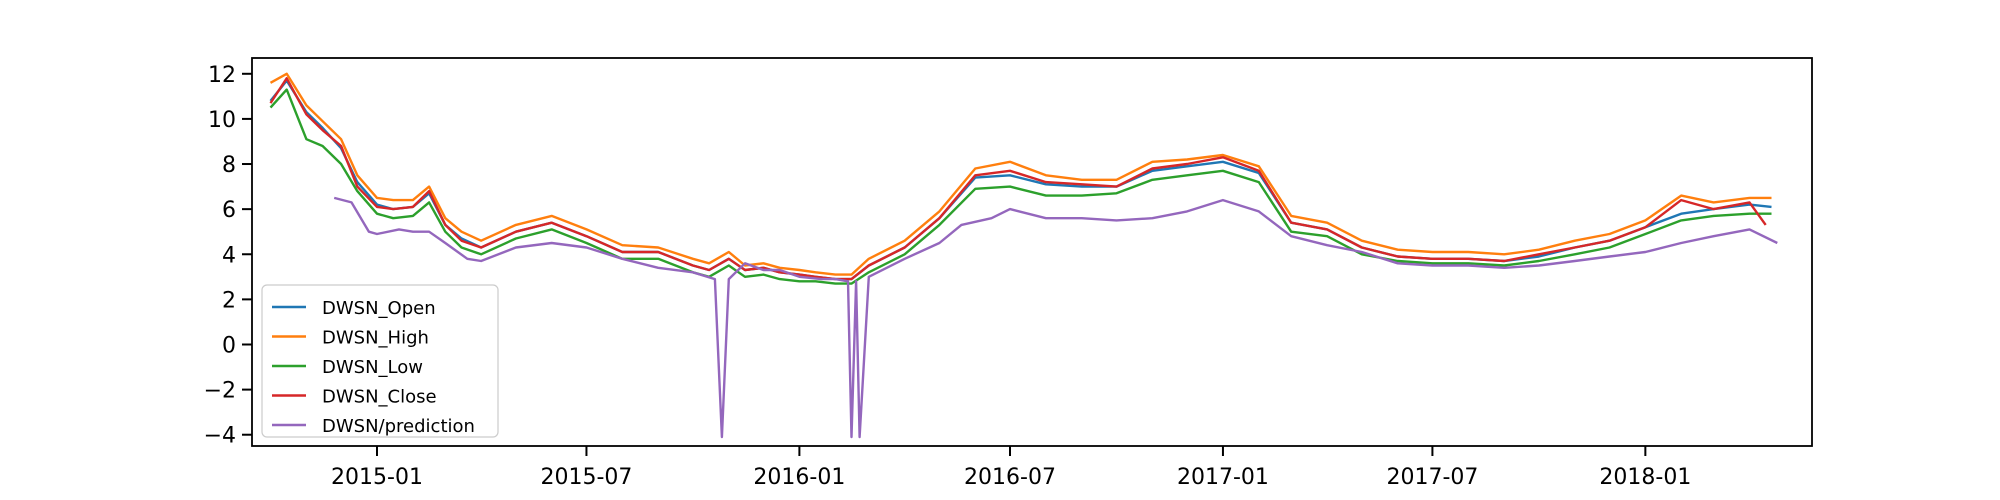  I want to click on legend-label: DWSN_High, so click(375, 338).